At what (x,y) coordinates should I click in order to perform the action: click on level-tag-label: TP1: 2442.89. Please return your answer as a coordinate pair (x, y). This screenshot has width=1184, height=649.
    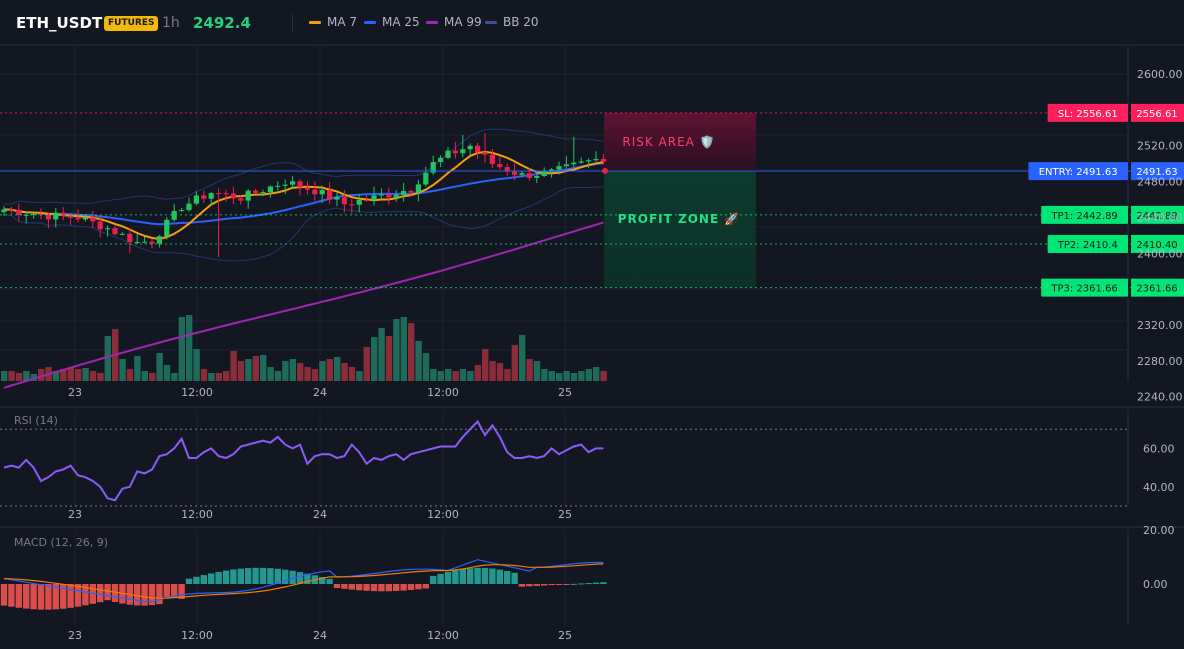
    Looking at the image, I should click on (1083, 216).